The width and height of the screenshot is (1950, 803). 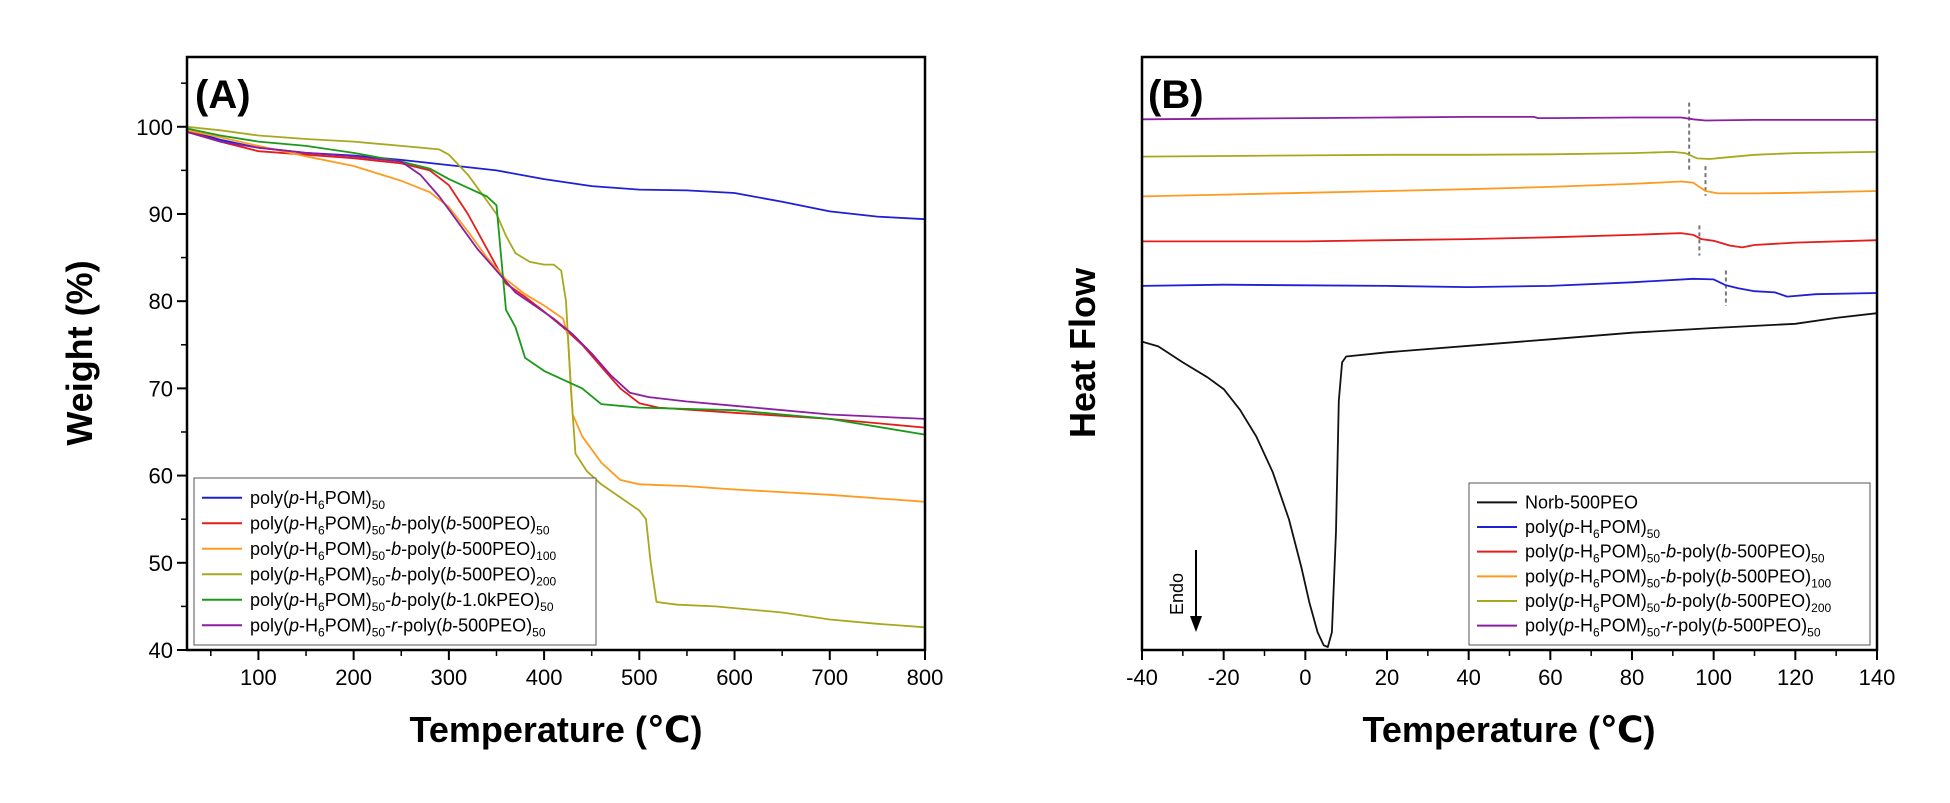 What do you see at coordinates (1224, 677) in the screenshot?
I see `panel-b-x-tick-label: -20` at bounding box center [1224, 677].